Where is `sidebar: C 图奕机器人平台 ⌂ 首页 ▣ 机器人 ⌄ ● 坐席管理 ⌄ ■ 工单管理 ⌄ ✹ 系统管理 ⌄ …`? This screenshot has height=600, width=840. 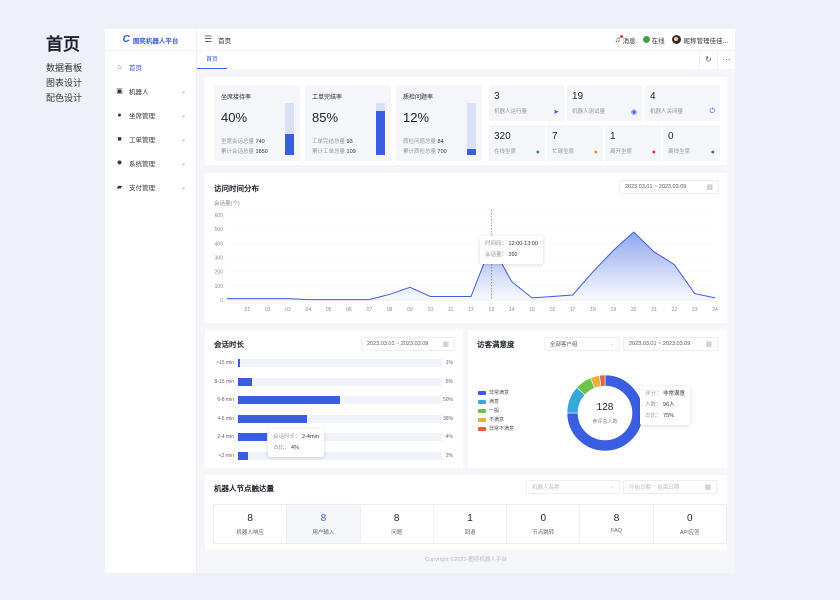 sidebar: C 图奕机器人平台 ⌂ 首页 ▣ 机器人 ⌄ ● 坐席管理 ⌄ ■ 工单管理 ⌄ ✹ 系统管理 ⌄ … is located at coordinates (151, 301).